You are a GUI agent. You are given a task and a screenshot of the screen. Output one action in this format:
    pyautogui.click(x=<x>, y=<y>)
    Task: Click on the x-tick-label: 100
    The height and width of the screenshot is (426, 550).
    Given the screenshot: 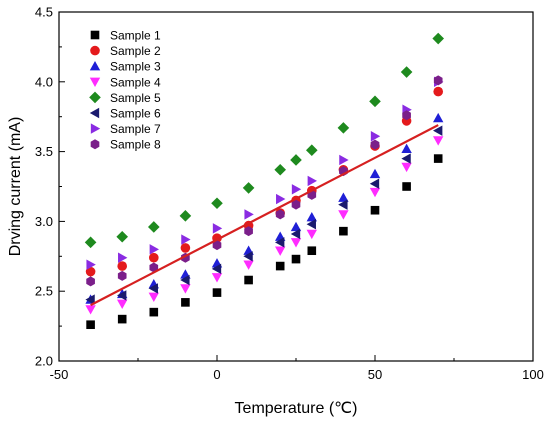 What is the action you would take?
    pyautogui.click(x=533, y=374)
    